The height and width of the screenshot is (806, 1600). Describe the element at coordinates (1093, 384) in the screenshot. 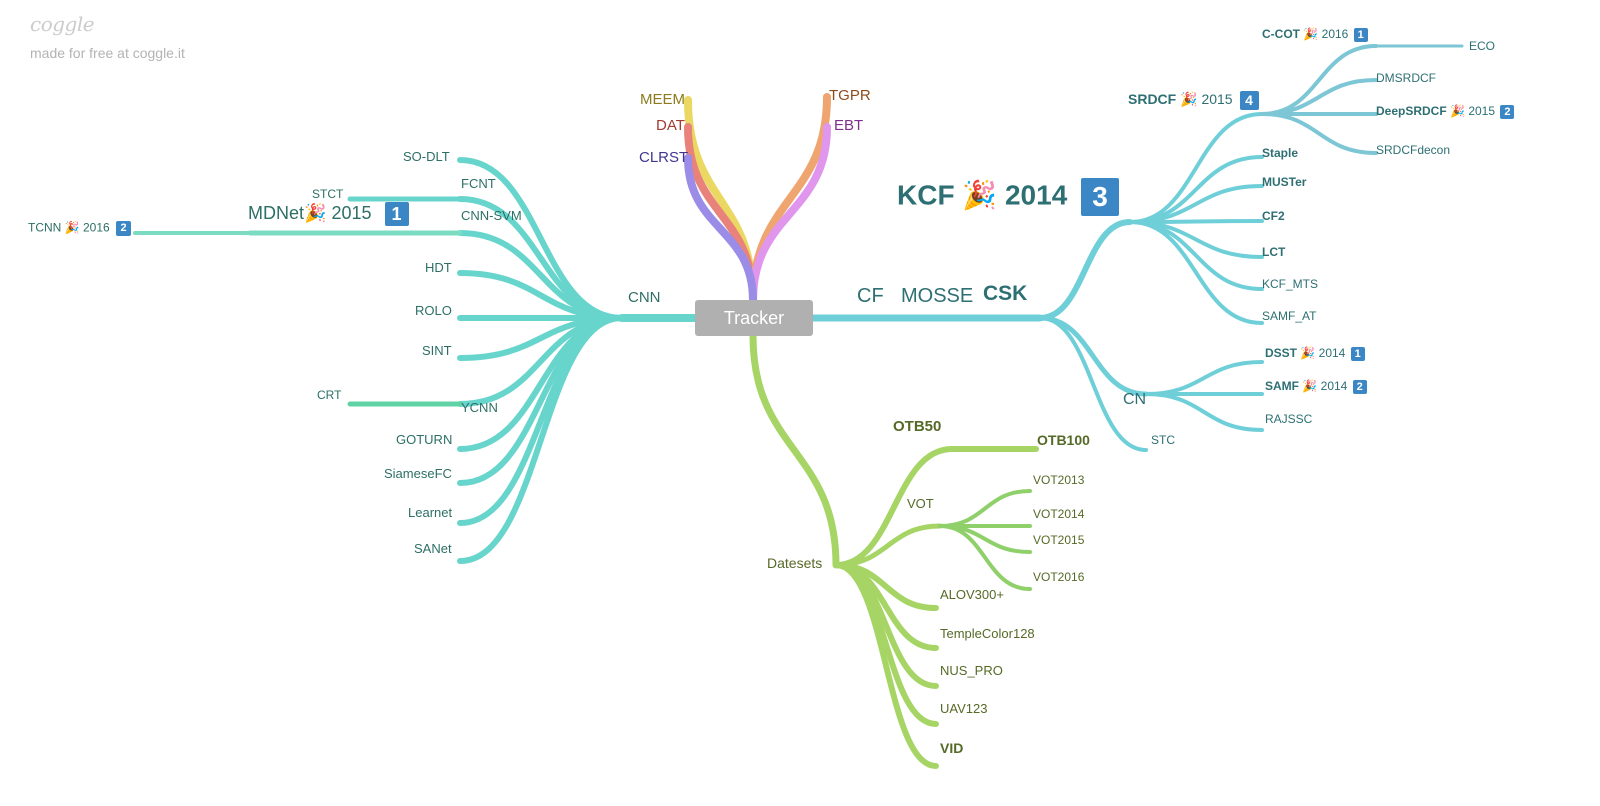

I see `branch-stc` at that location.